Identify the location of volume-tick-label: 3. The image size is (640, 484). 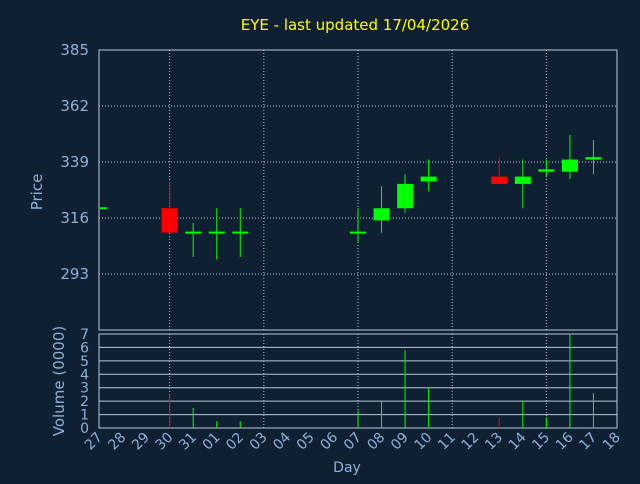
(84, 389).